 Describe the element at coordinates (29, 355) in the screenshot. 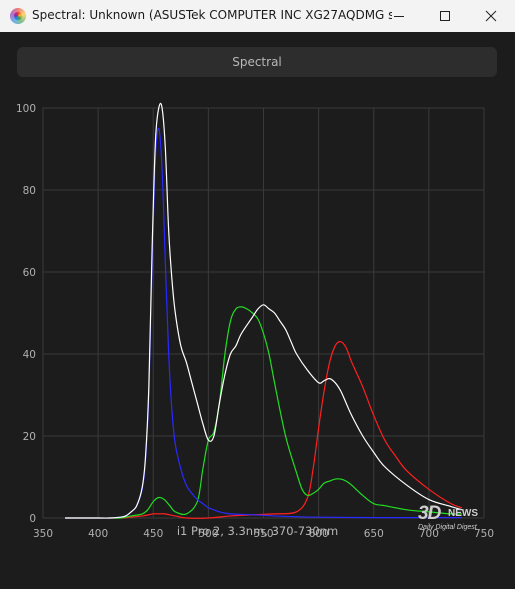

I see `y-tick-label: 40` at that location.